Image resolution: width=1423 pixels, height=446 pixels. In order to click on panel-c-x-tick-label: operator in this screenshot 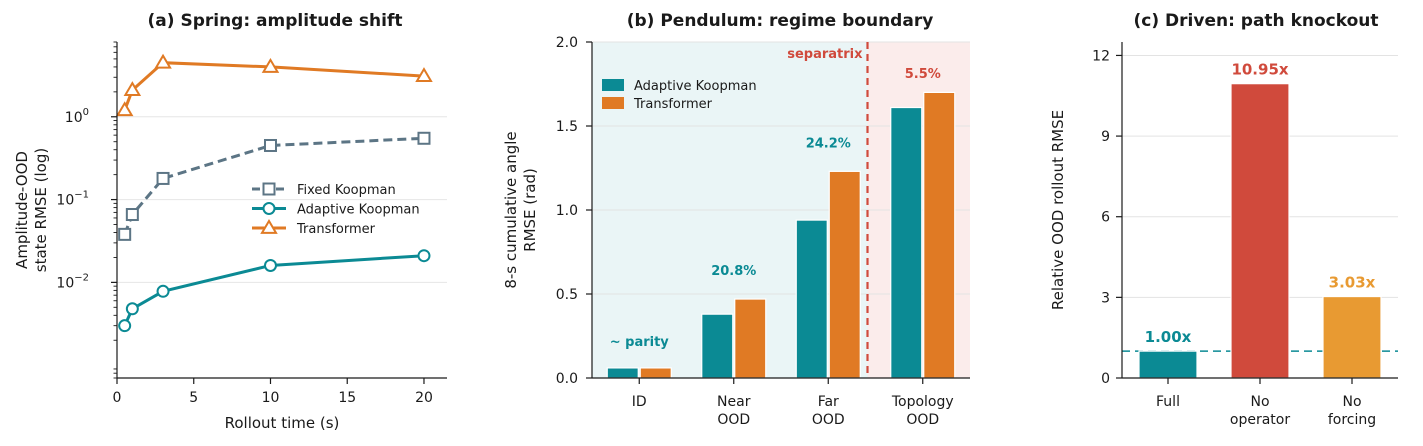, I will do `click(1260, 420)`.